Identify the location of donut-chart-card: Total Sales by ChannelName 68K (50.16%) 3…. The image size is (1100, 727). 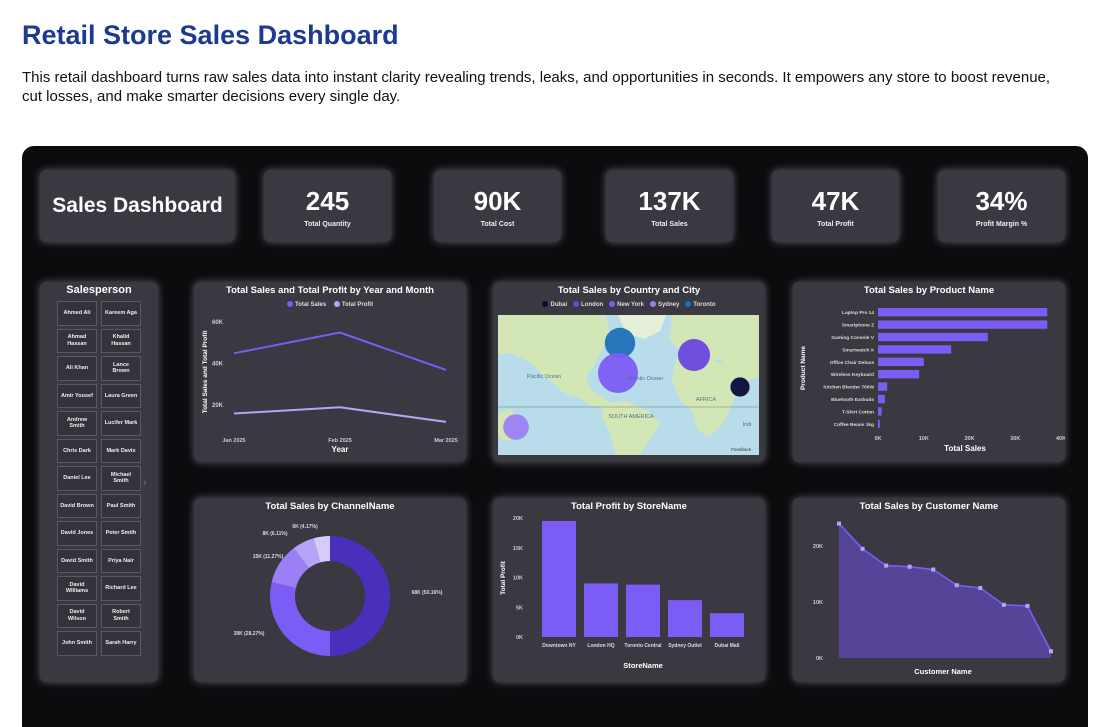
(330, 590).